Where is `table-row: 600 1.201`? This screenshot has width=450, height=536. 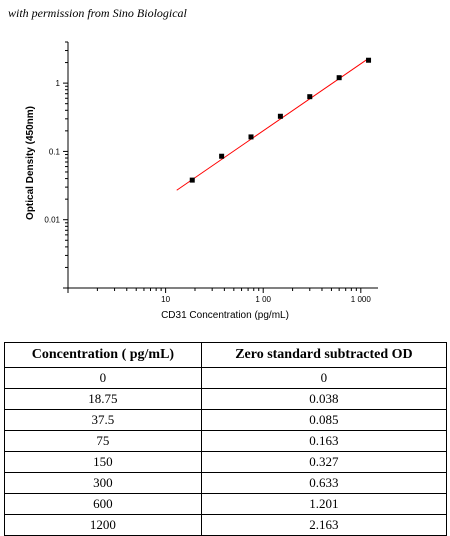
table-row: 600 1.201 is located at coordinates (226, 504).